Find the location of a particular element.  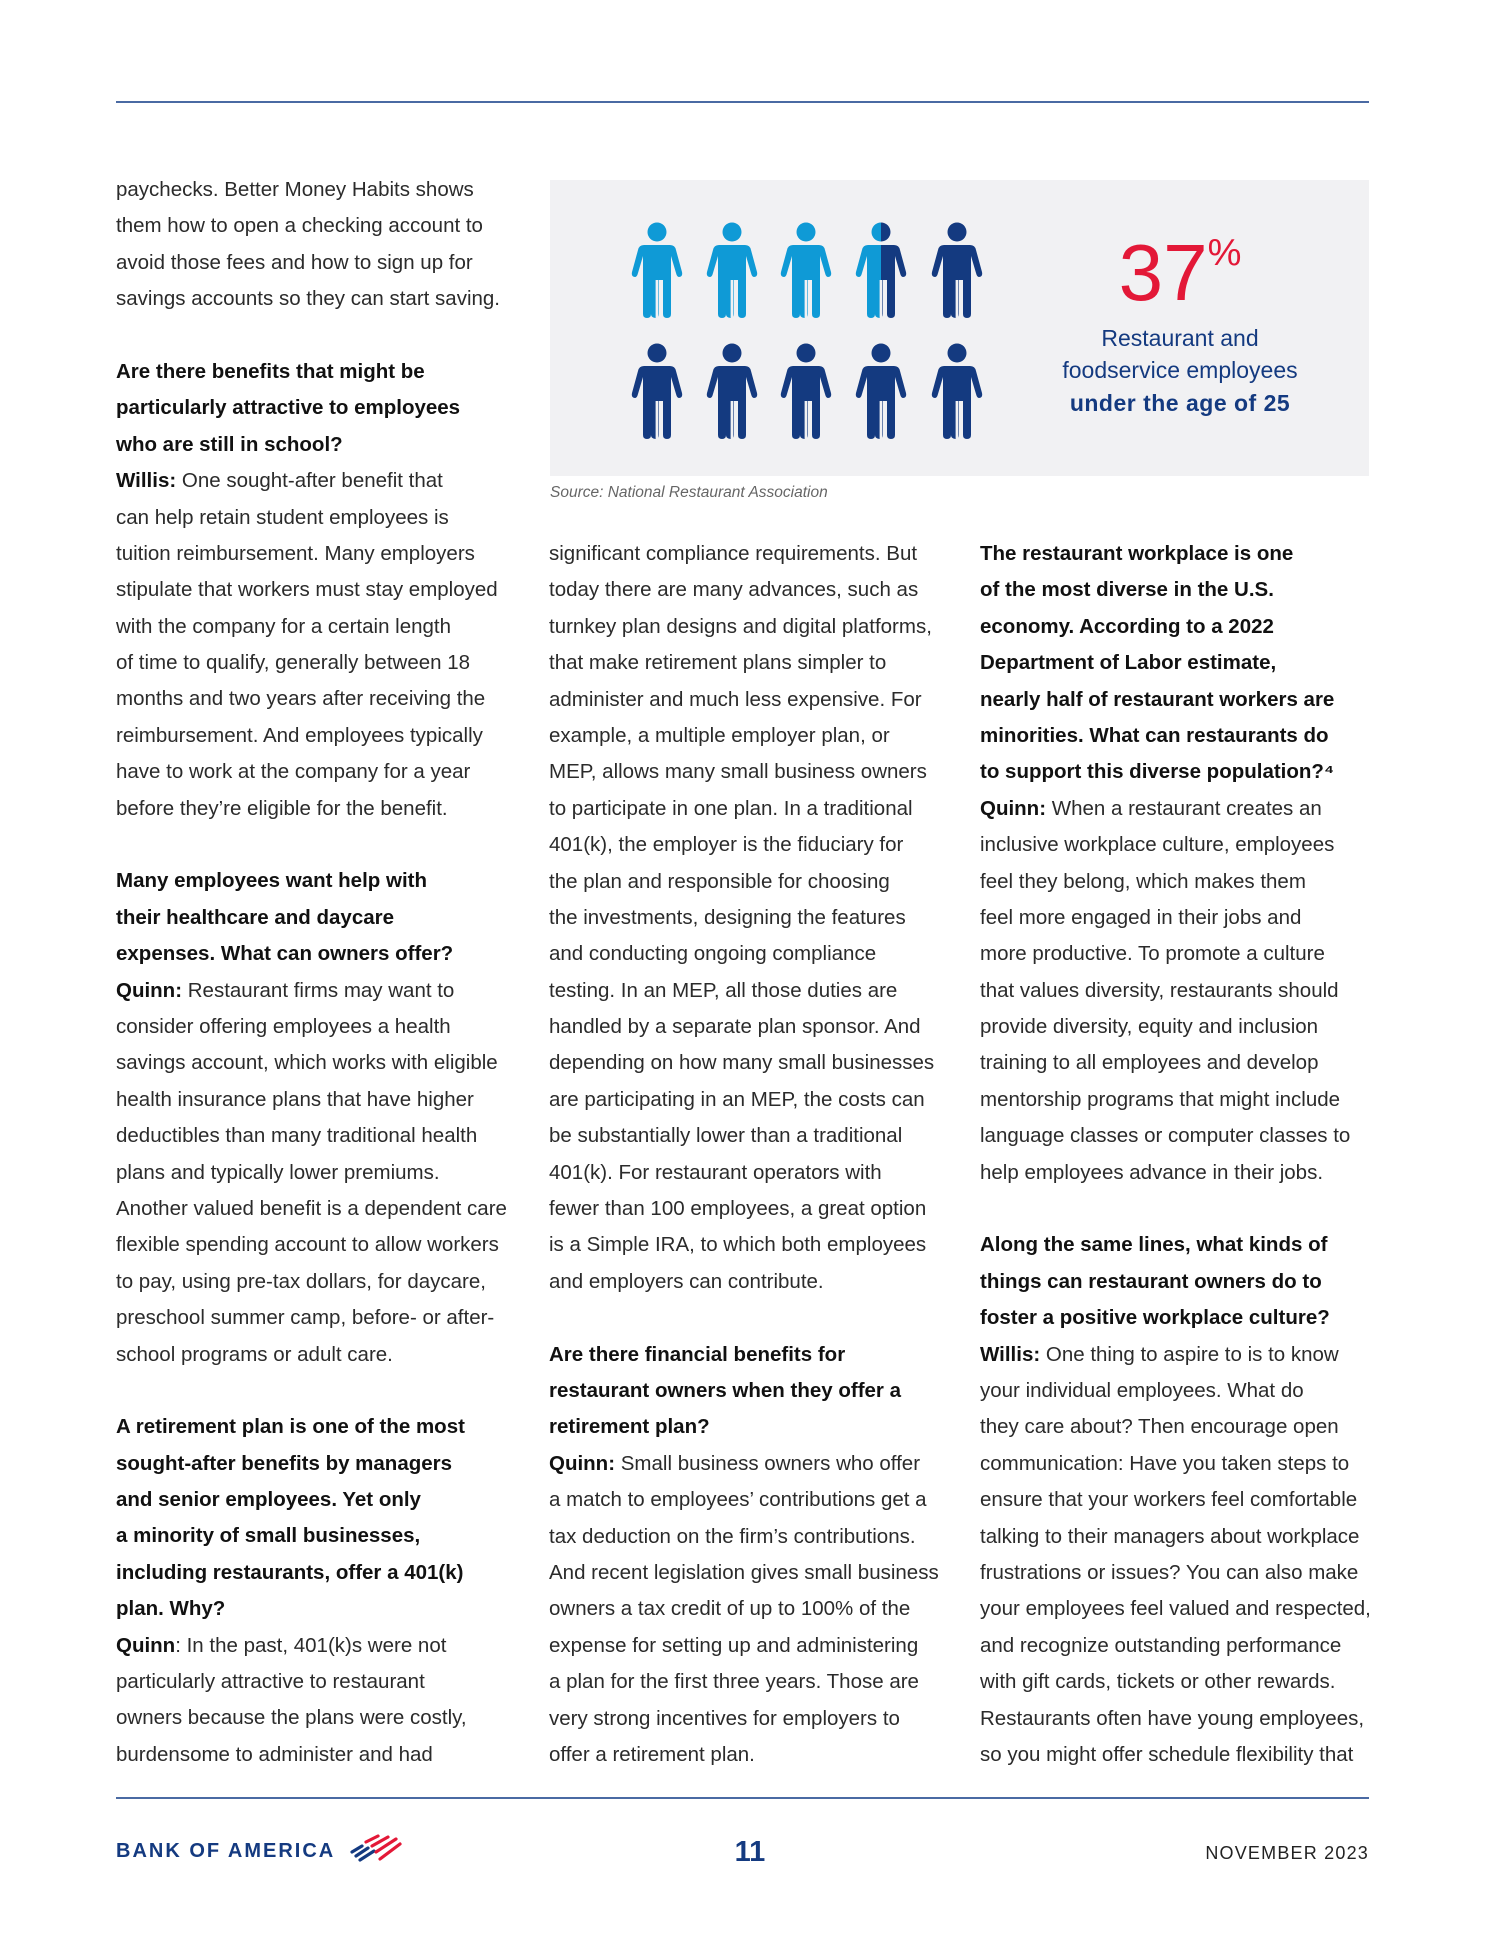

line-text: and recognize outstanding performance is located at coordinates (1161, 1645).